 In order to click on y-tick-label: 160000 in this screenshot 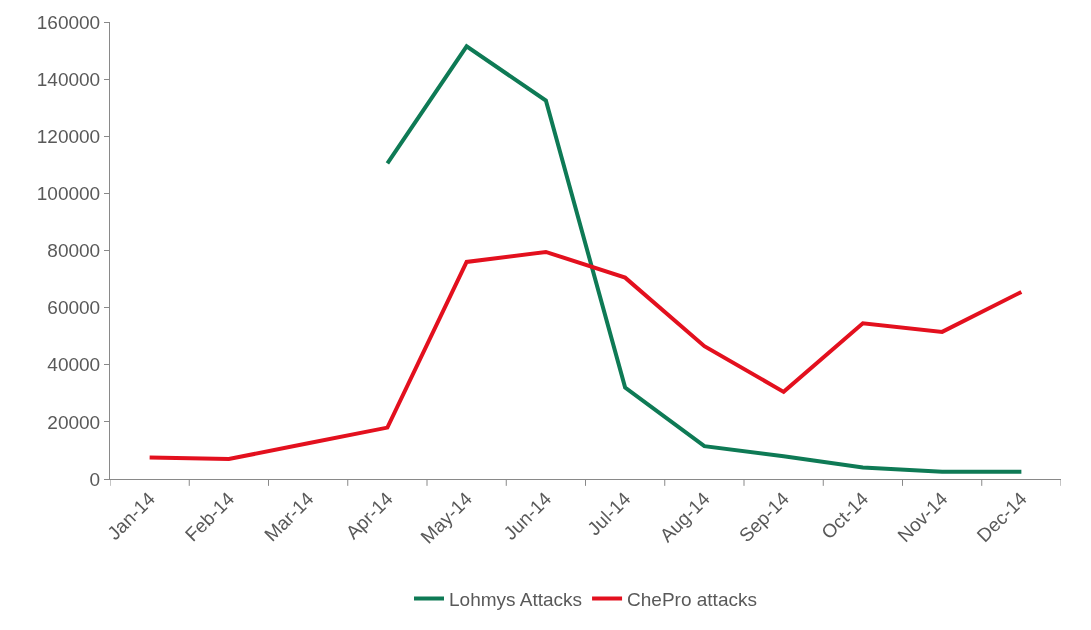, I will do `click(68, 22)`.